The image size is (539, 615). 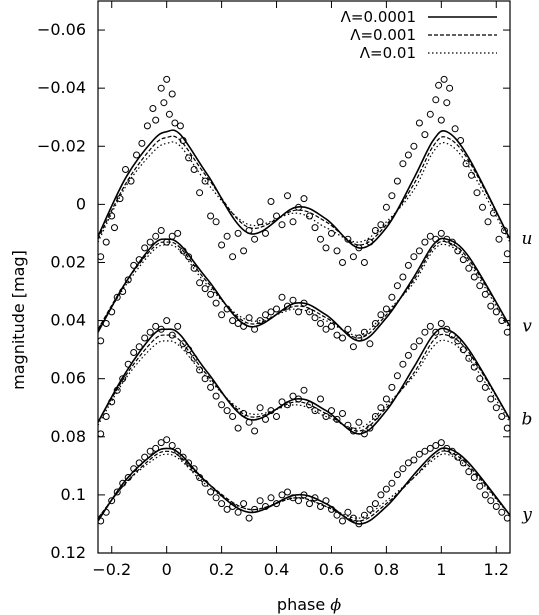 I want to click on y-tick-label: 0.04, so click(x=68, y=320).